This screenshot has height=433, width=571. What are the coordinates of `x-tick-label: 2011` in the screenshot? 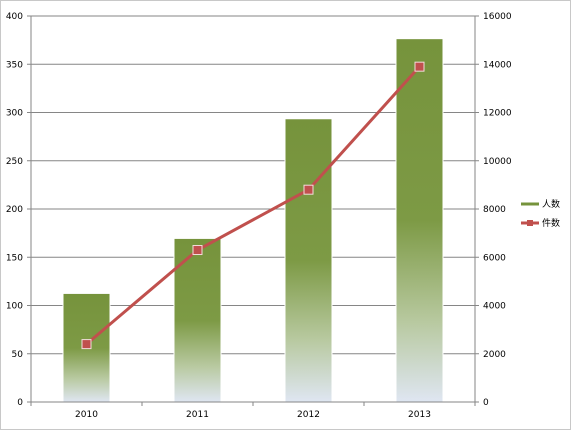 It's located at (197, 415).